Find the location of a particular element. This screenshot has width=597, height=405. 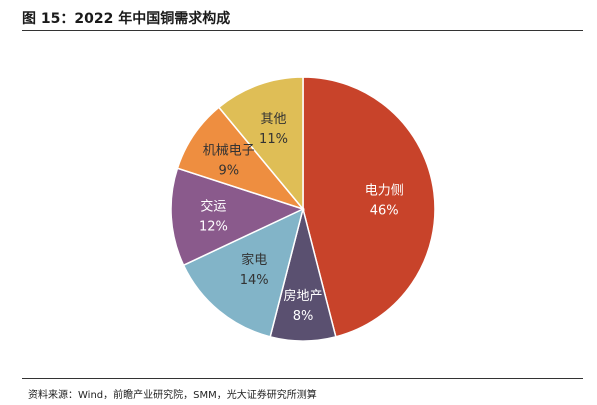

title-divider is located at coordinates (302, 30).